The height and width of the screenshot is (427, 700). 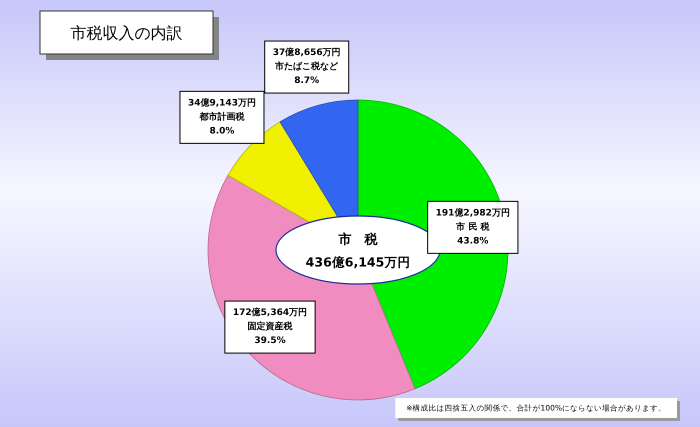 What do you see at coordinates (270, 341) in the screenshot?
I see `data-label: 39.5%` at bounding box center [270, 341].